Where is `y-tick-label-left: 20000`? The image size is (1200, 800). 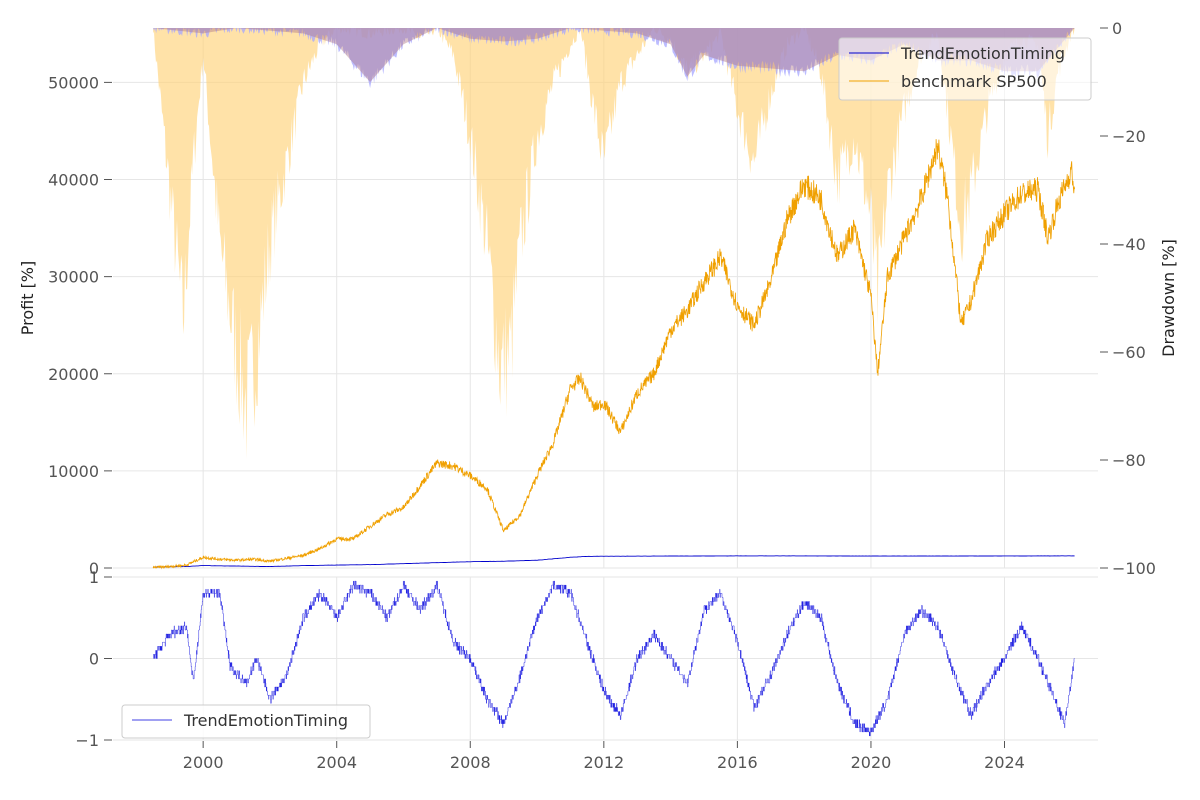
y-tick-label-left: 20000 is located at coordinates (73, 374).